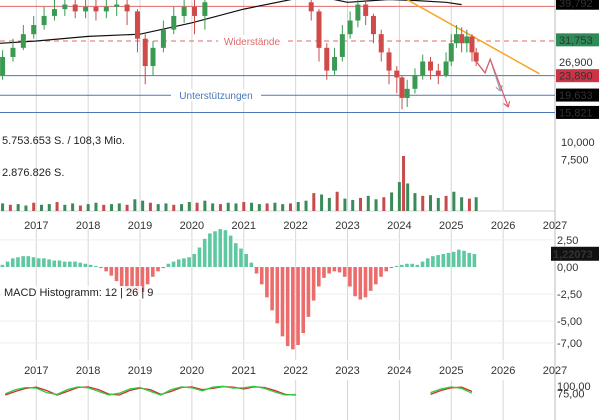  What do you see at coordinates (576, 113) in the screenshot?
I see `price-tick-label: 15,821` at bounding box center [576, 113].